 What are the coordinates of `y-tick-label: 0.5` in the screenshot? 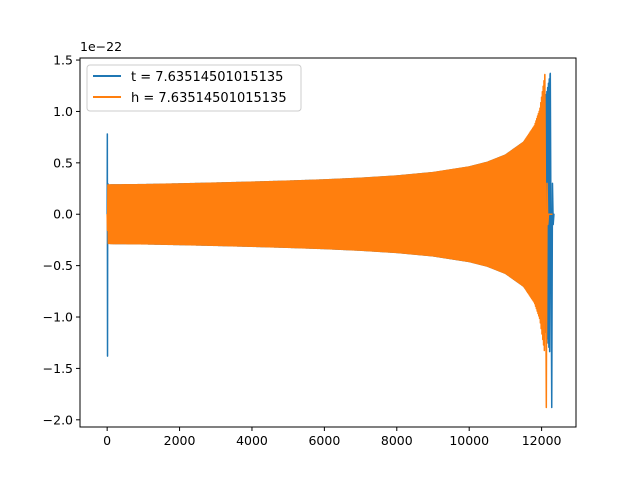 It's located at (63, 162).